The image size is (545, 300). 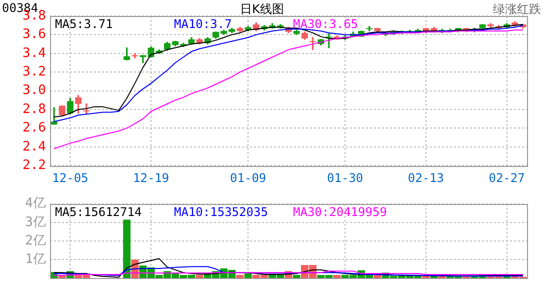 I want to click on y-tick-label: 2.6, so click(x=34, y=128).